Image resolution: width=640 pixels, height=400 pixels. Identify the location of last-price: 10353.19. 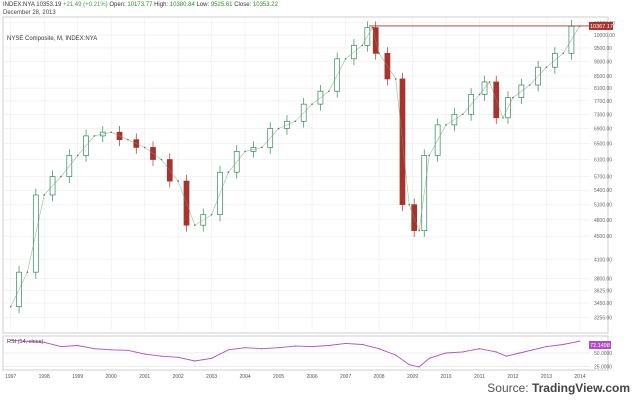
(49, 5).